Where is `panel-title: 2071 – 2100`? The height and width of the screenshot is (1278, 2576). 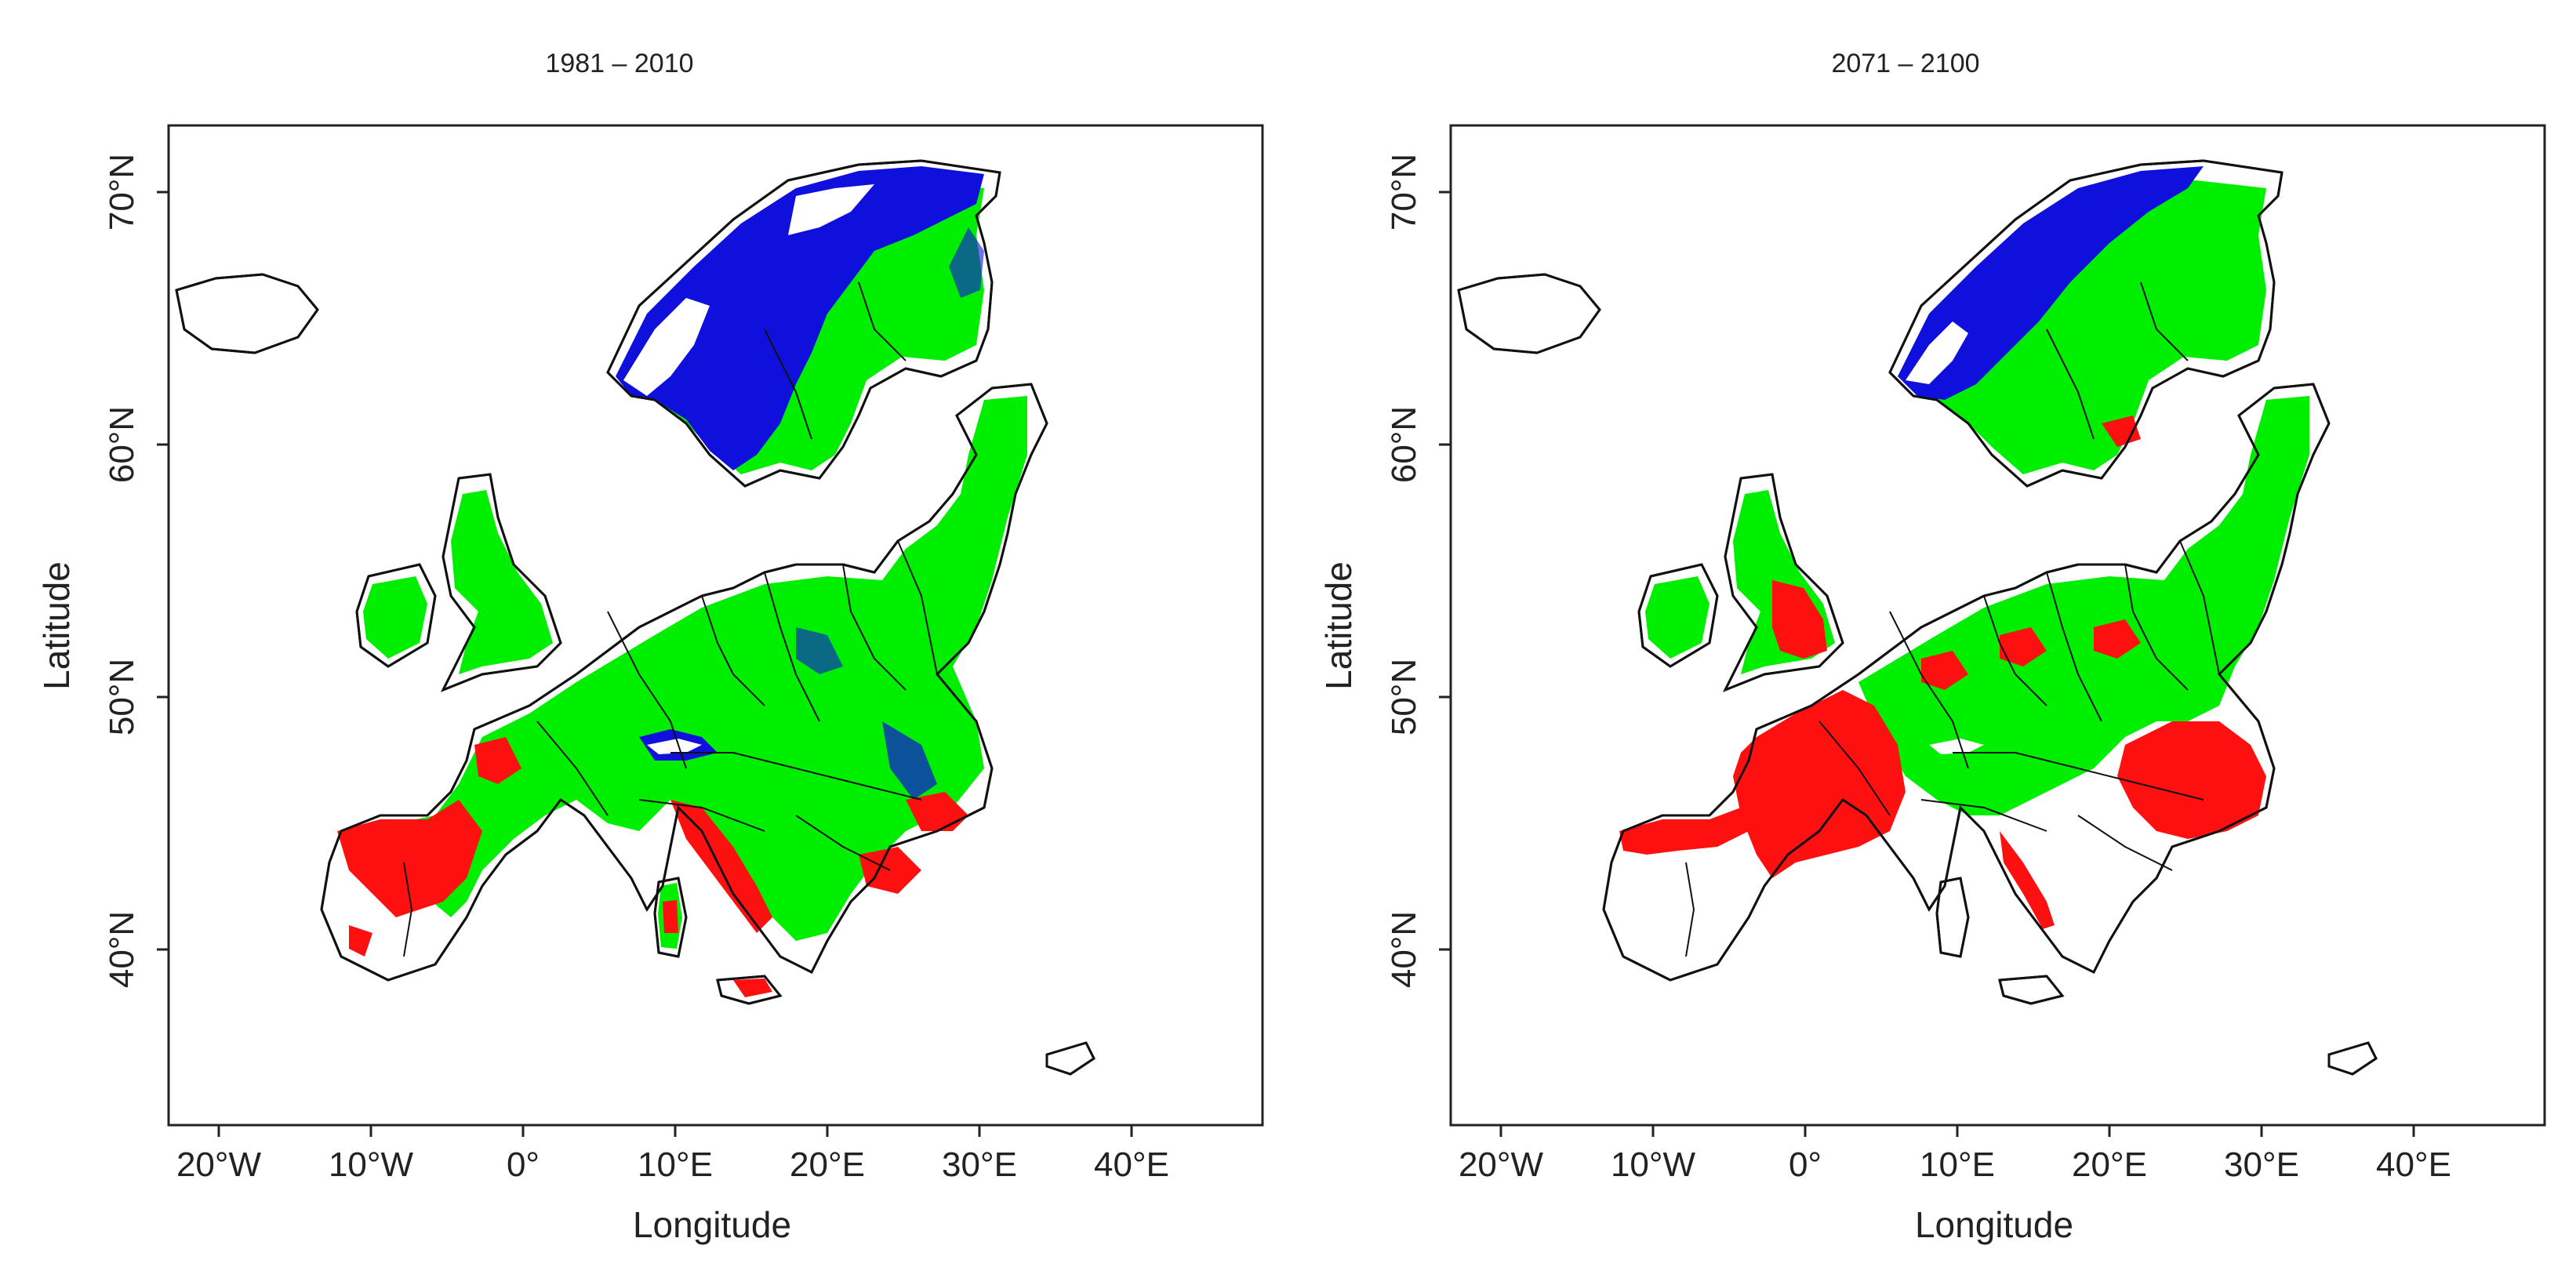
panel-title: 2071 – 2100 is located at coordinates (1905, 64).